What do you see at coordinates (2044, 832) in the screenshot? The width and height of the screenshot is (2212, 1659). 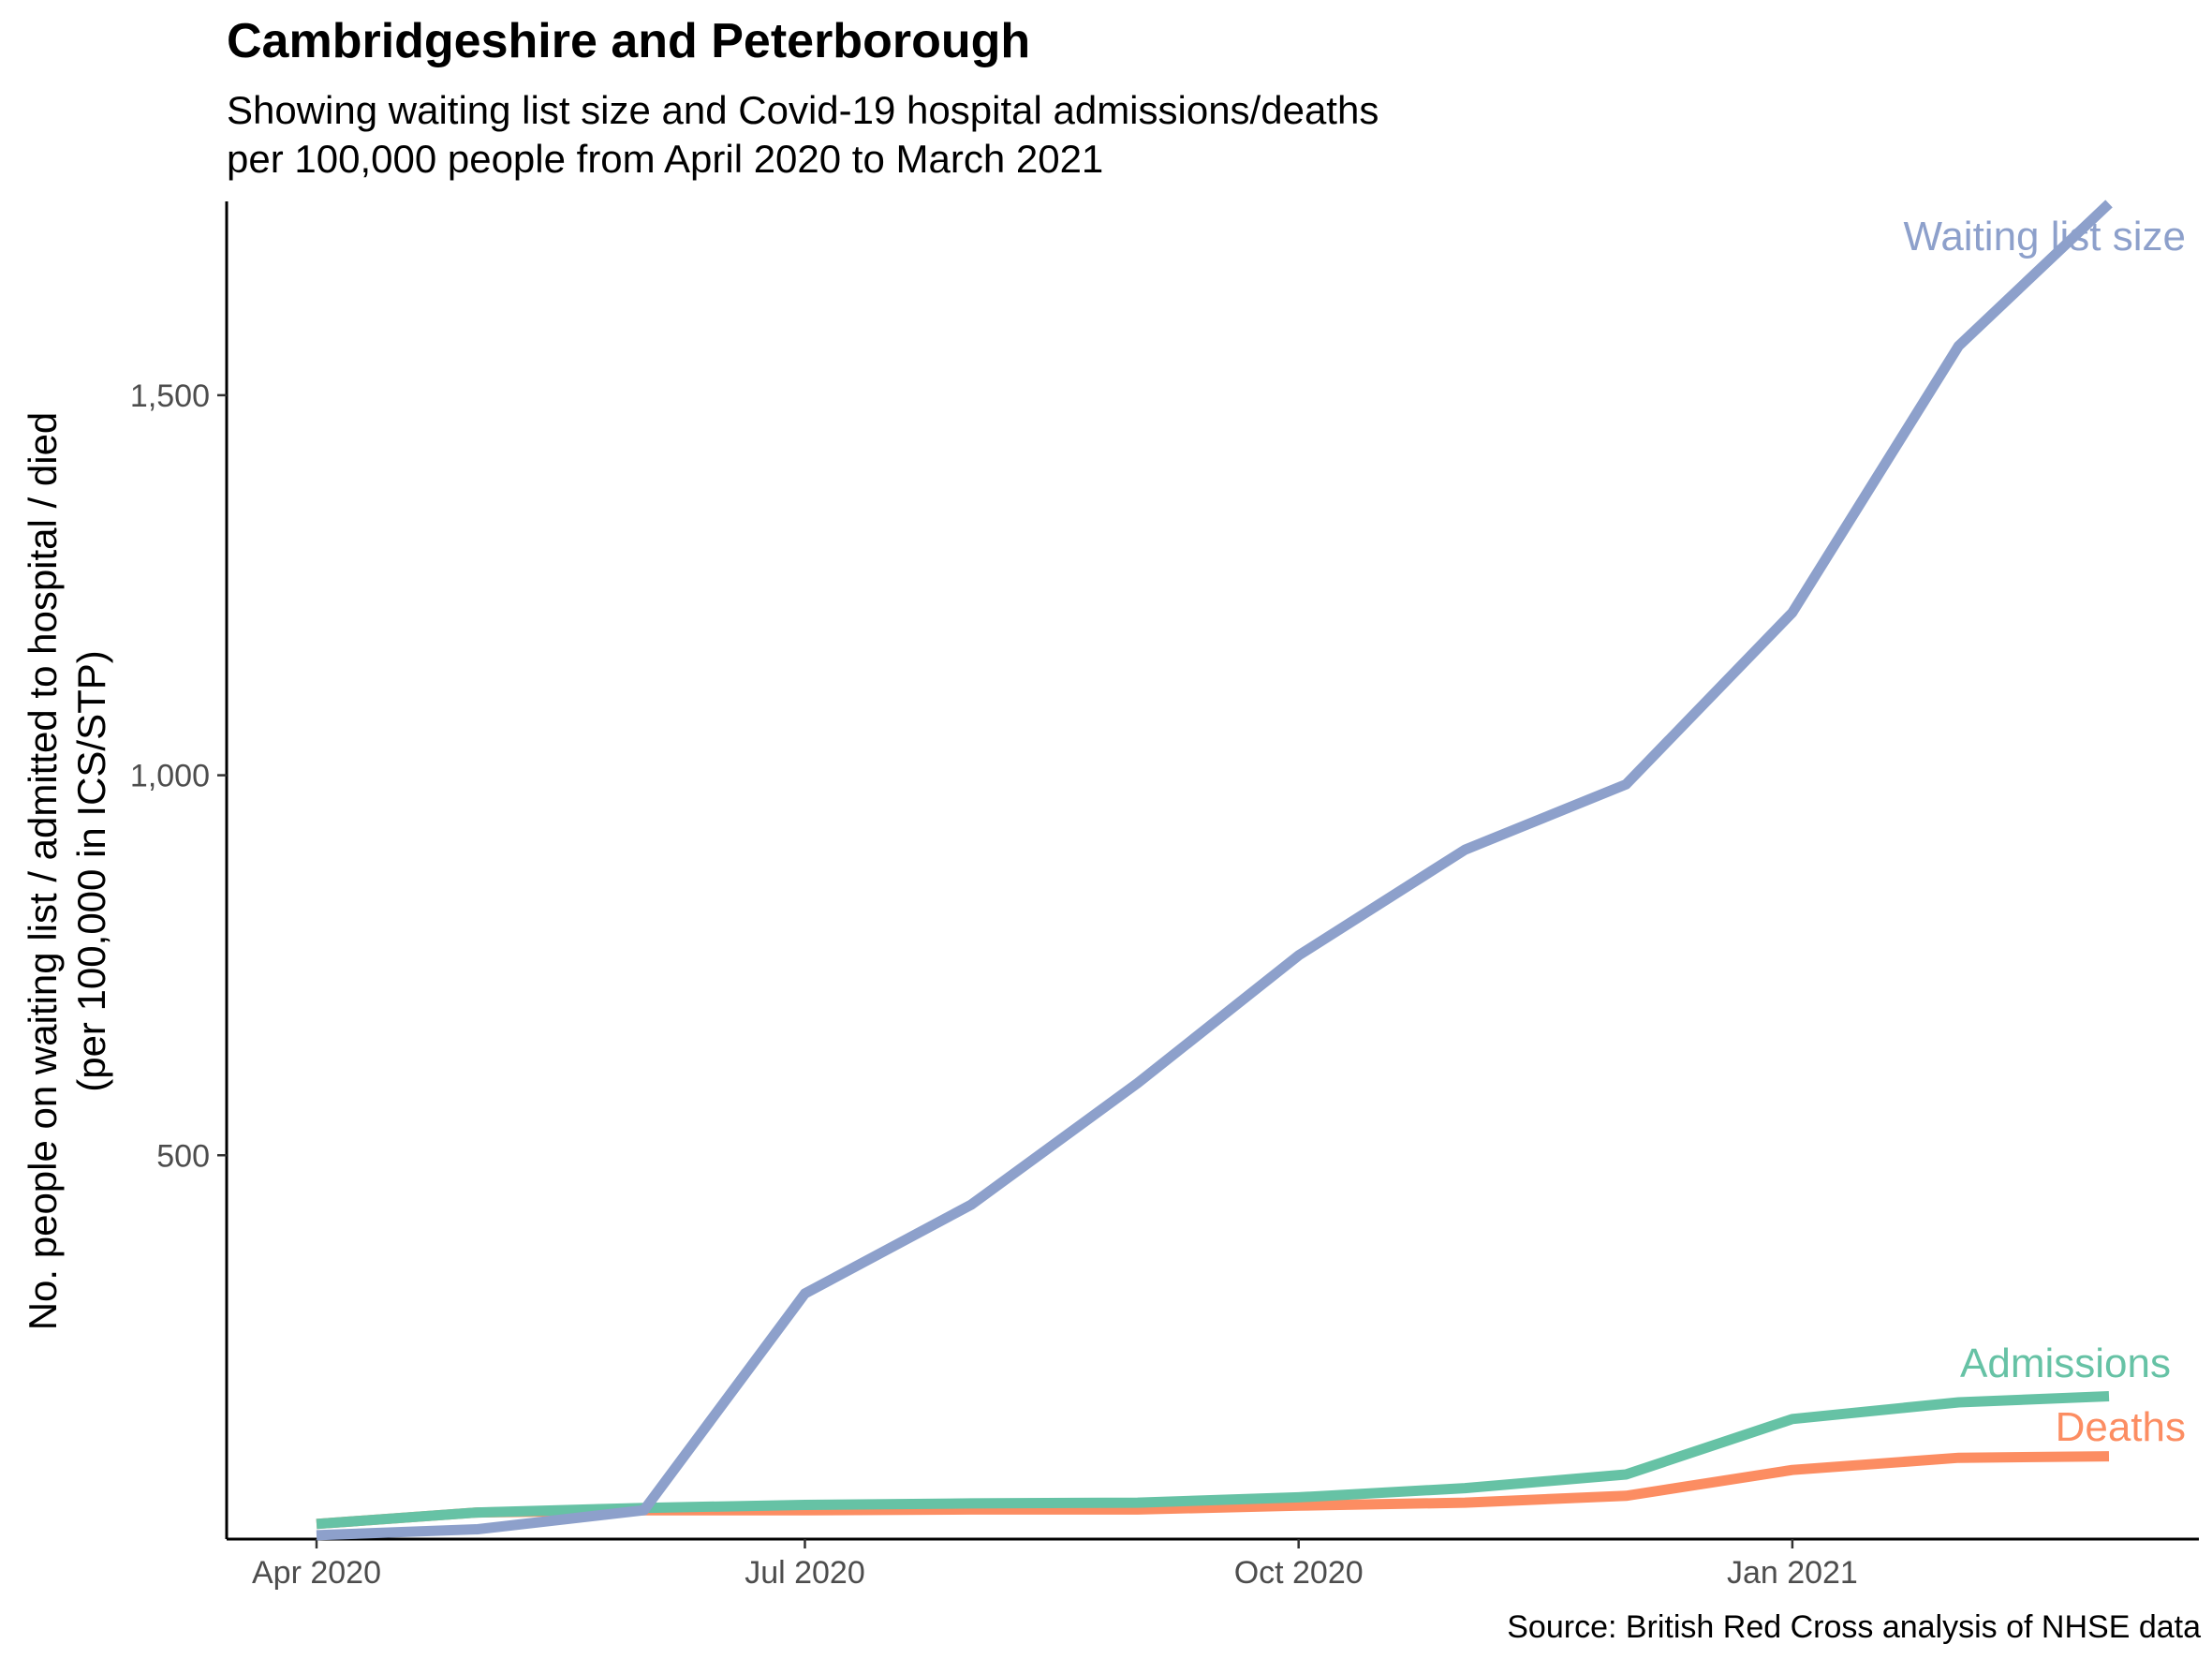 I see `series-labels: Waiting list size Admissions Deaths` at bounding box center [2044, 832].